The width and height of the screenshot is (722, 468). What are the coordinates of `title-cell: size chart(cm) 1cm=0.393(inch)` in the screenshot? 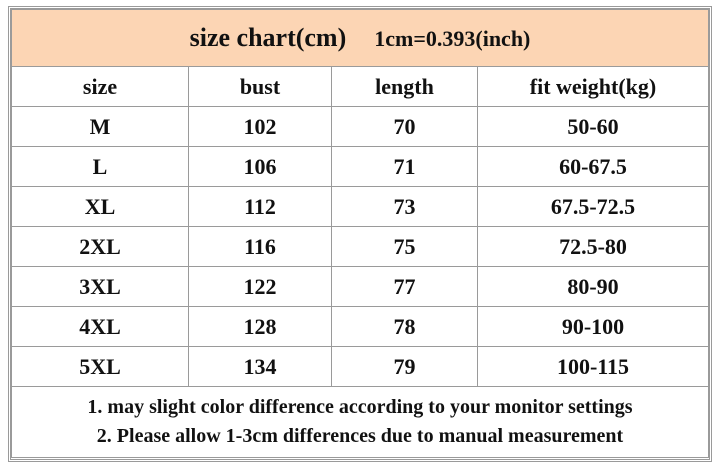 It's located at (360, 38).